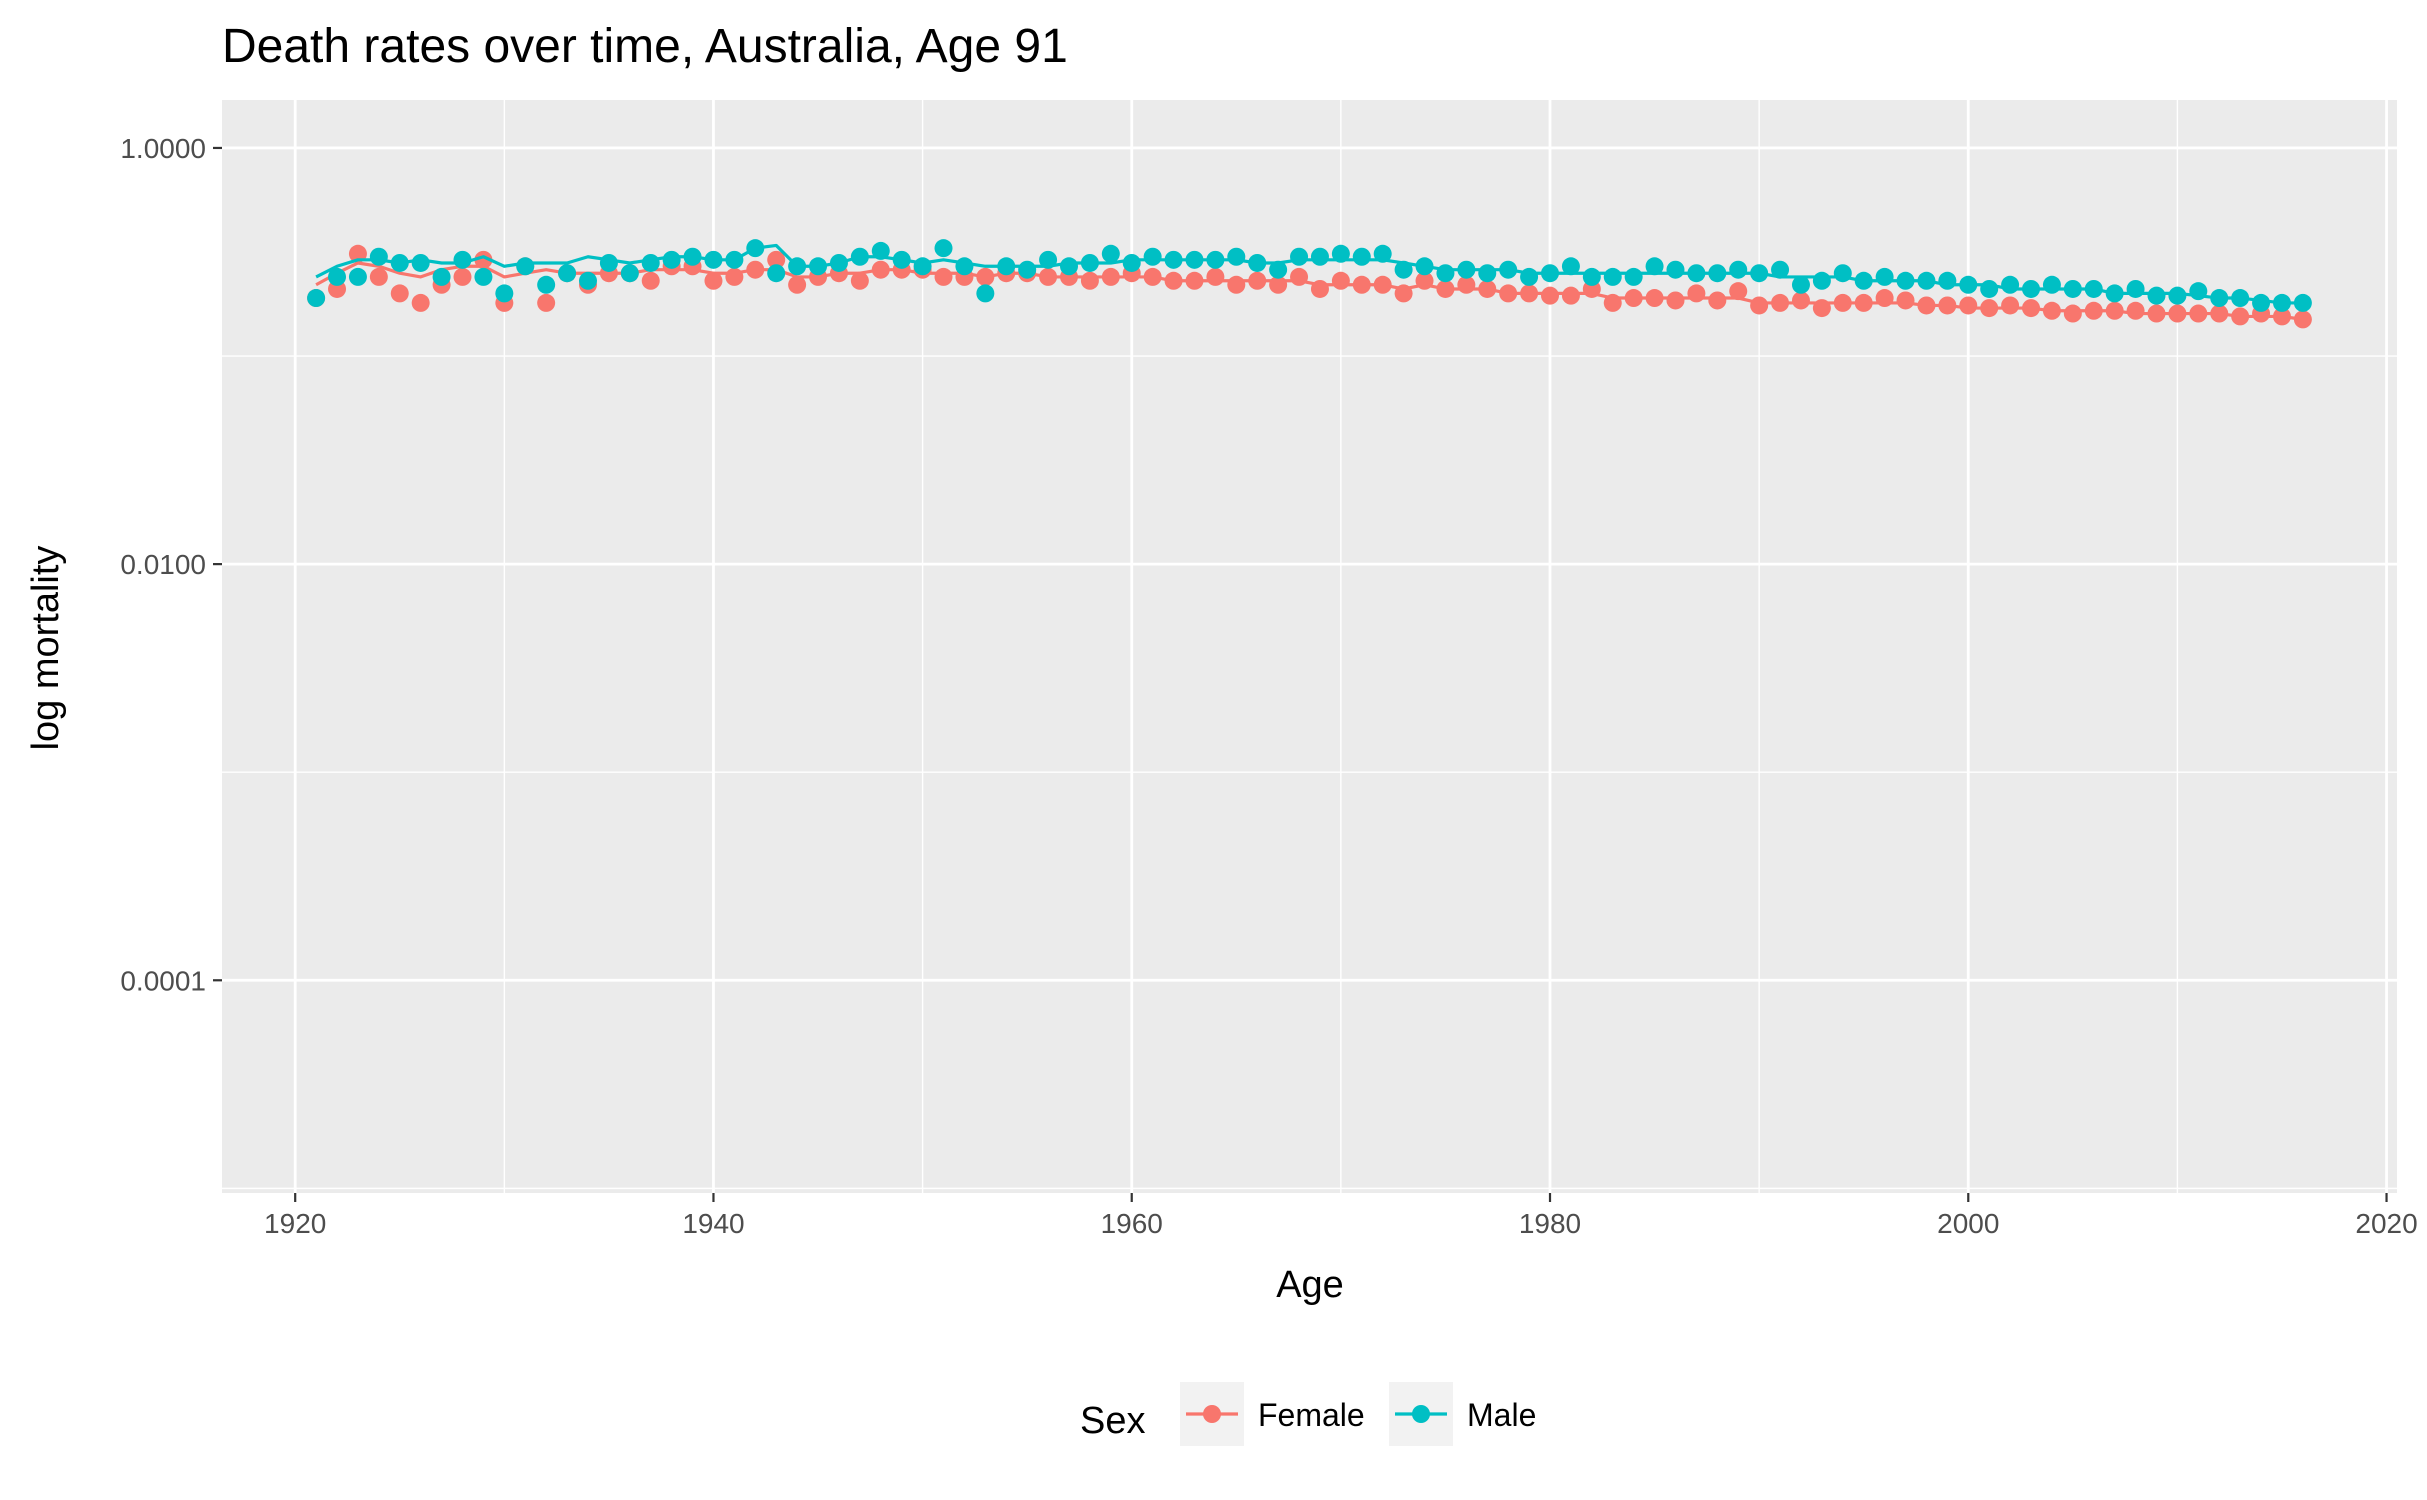 The width and height of the screenshot is (2427, 1500). I want to click on legend-item-female: Female, so click(1272, 1414).